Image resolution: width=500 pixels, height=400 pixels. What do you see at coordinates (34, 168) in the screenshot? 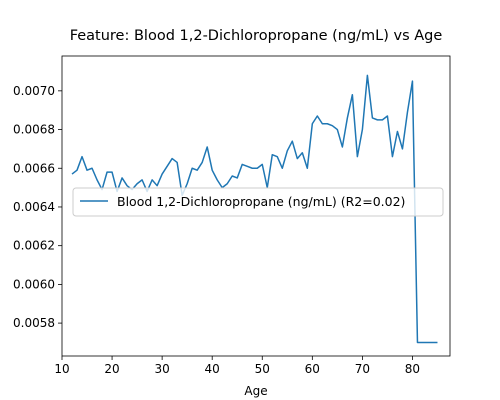
I see `y-tick-label: 0.0066` at bounding box center [34, 168].